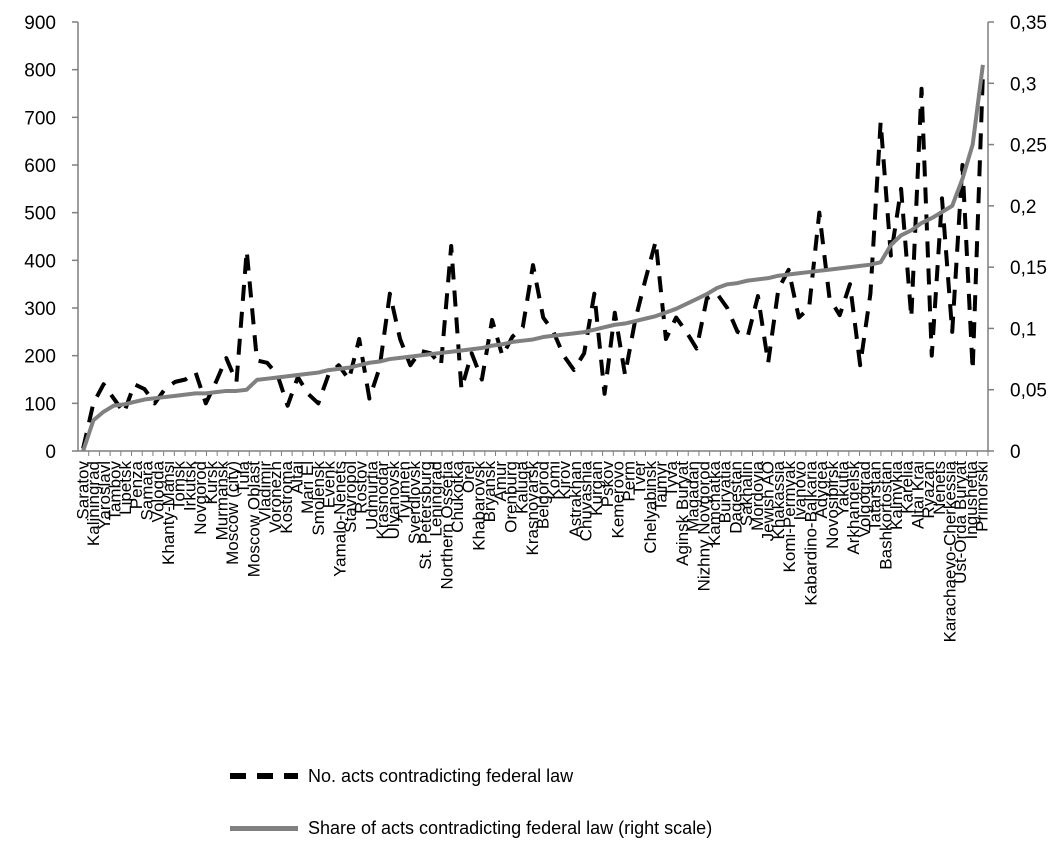  What do you see at coordinates (329, 485) in the screenshot?
I see `x-tick-label: Evenk` at bounding box center [329, 485].